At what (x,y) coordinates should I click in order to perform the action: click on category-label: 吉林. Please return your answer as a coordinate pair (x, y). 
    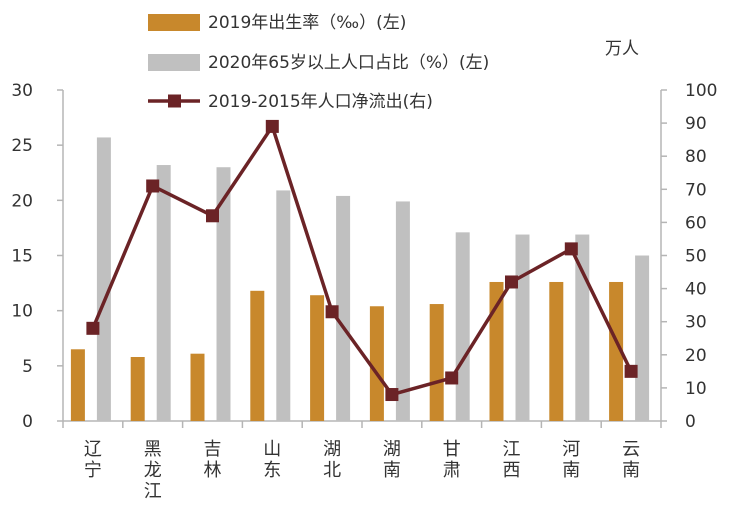
    Looking at the image, I should click on (213, 460).